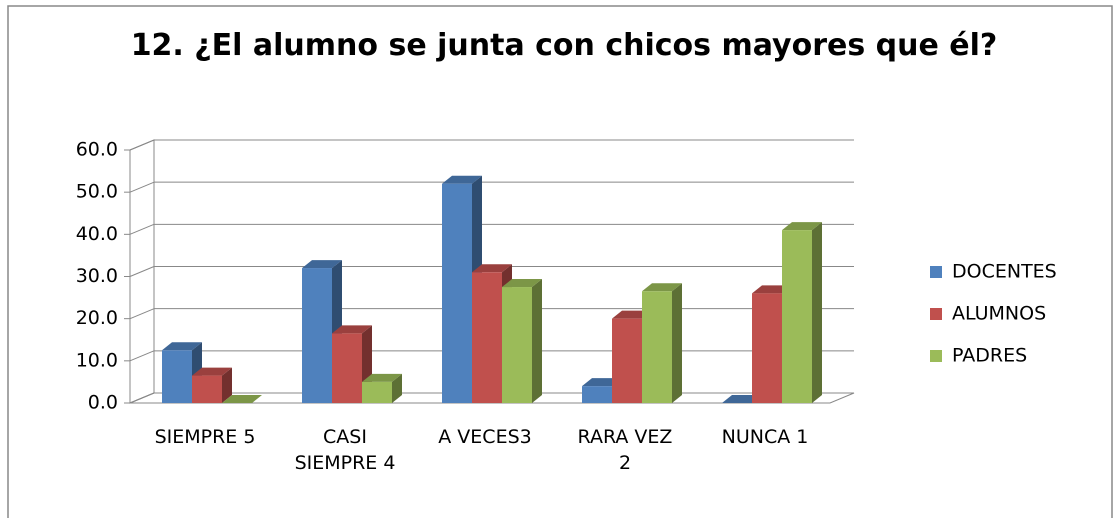  Describe the element at coordinates (97, 234) in the screenshot. I see `y-tick-label: 40.0` at that location.